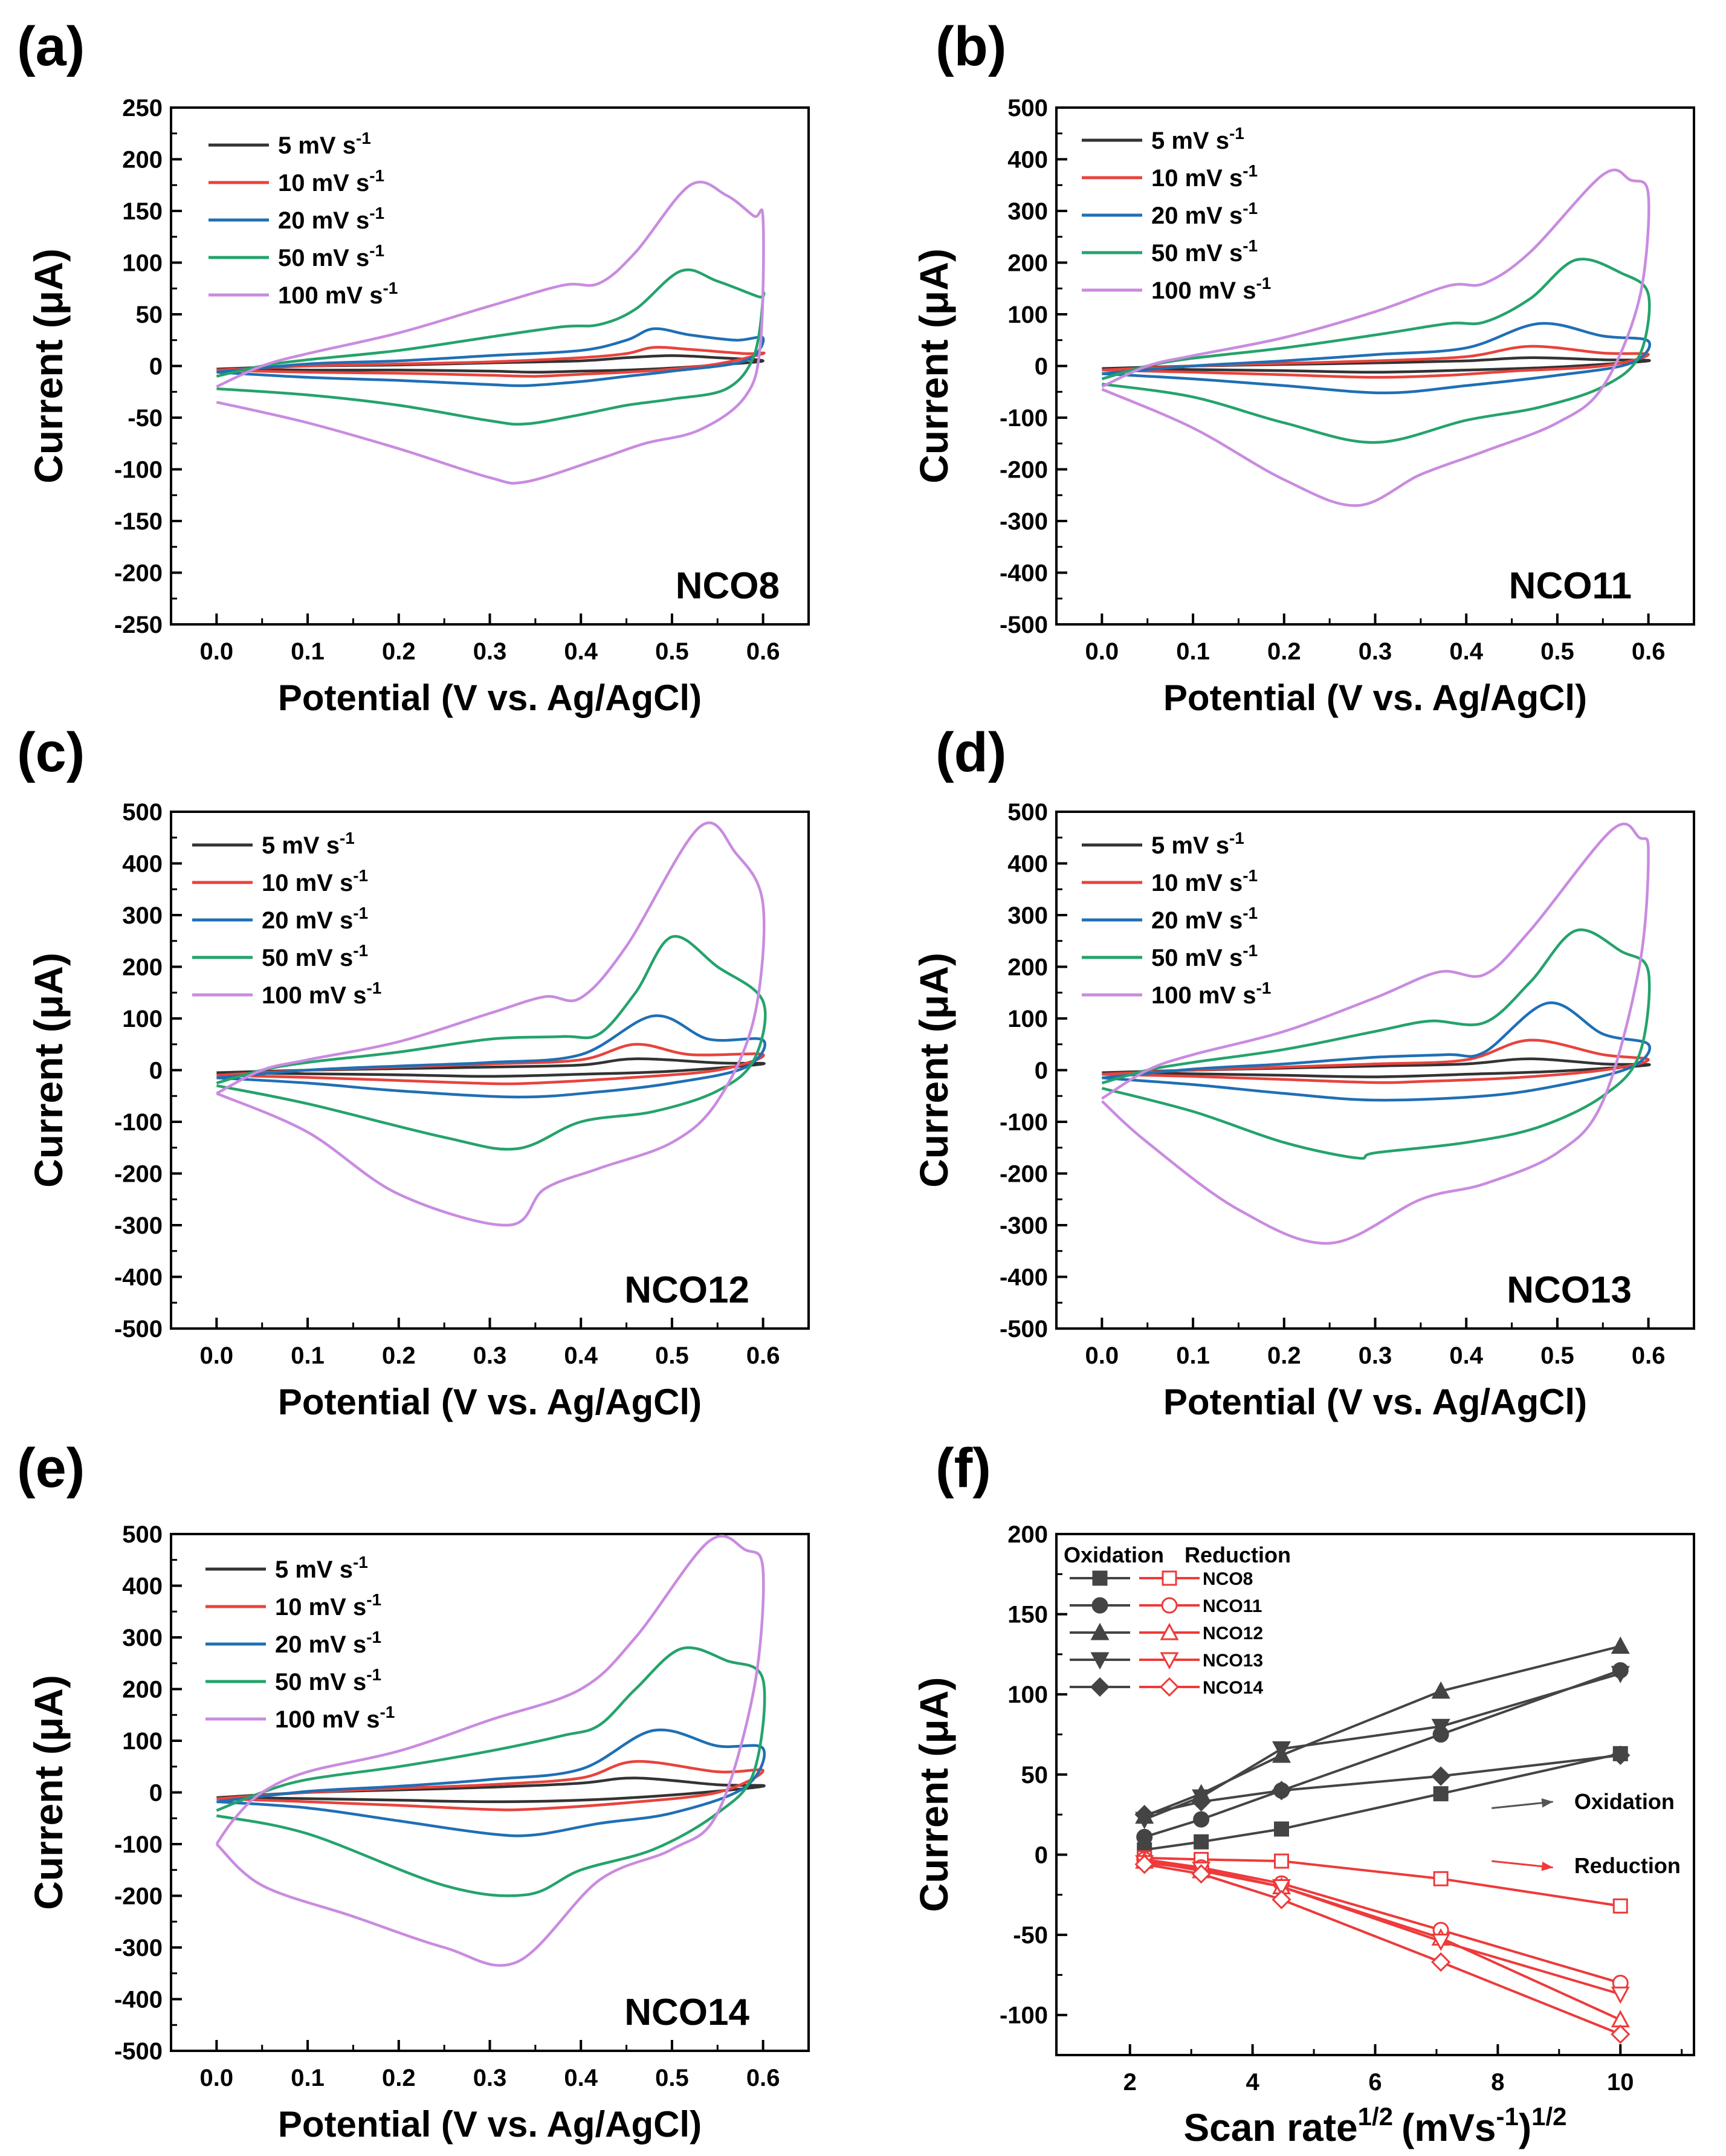  I want to click on sample-label: NCO12, so click(686, 1290).